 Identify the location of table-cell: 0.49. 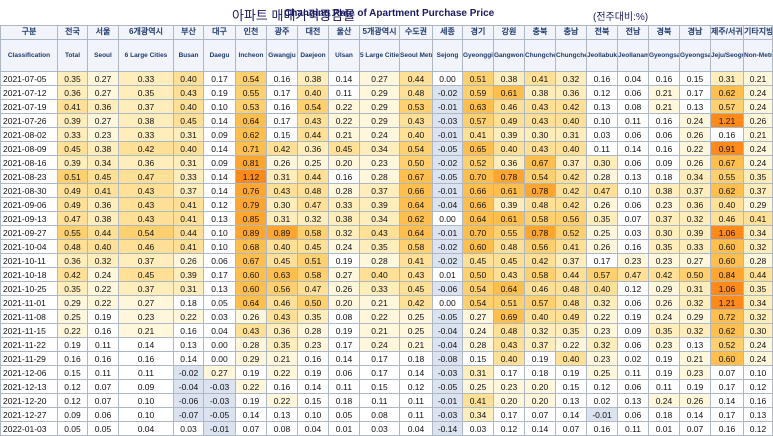
(571, 316).